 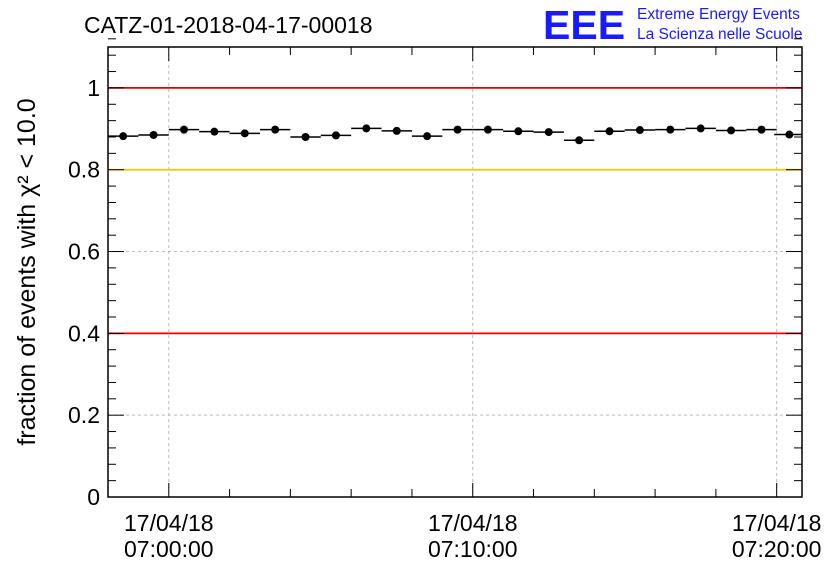 I want to click on logo-line-1: Extreme Energy Events, so click(x=718, y=14).